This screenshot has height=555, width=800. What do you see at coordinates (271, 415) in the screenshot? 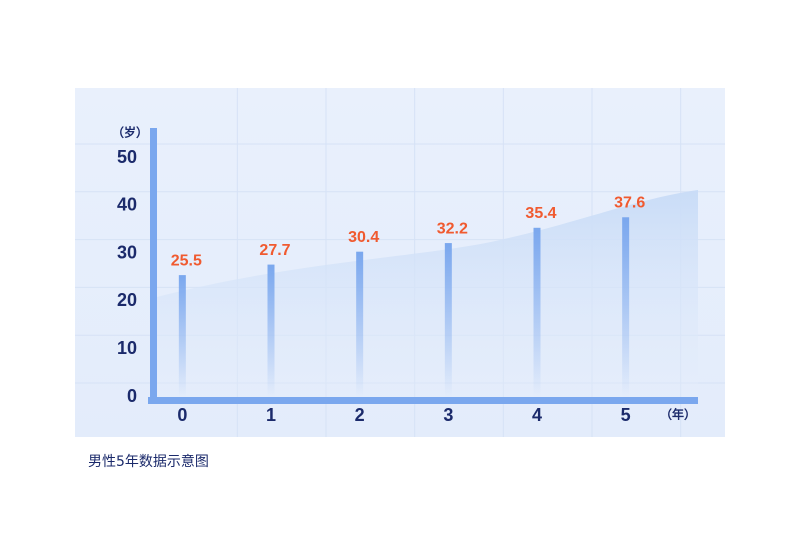
I see `x-tick-label: 1` at bounding box center [271, 415].